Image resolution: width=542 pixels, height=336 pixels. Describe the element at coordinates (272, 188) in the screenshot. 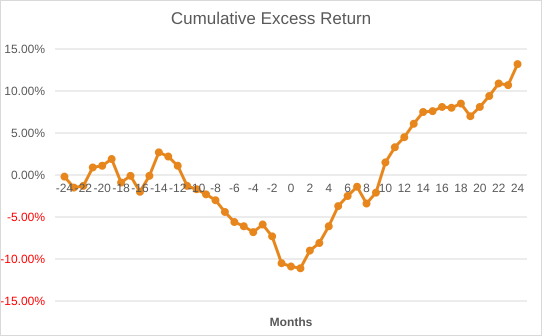

I see `x-tick-label: -2` at that location.